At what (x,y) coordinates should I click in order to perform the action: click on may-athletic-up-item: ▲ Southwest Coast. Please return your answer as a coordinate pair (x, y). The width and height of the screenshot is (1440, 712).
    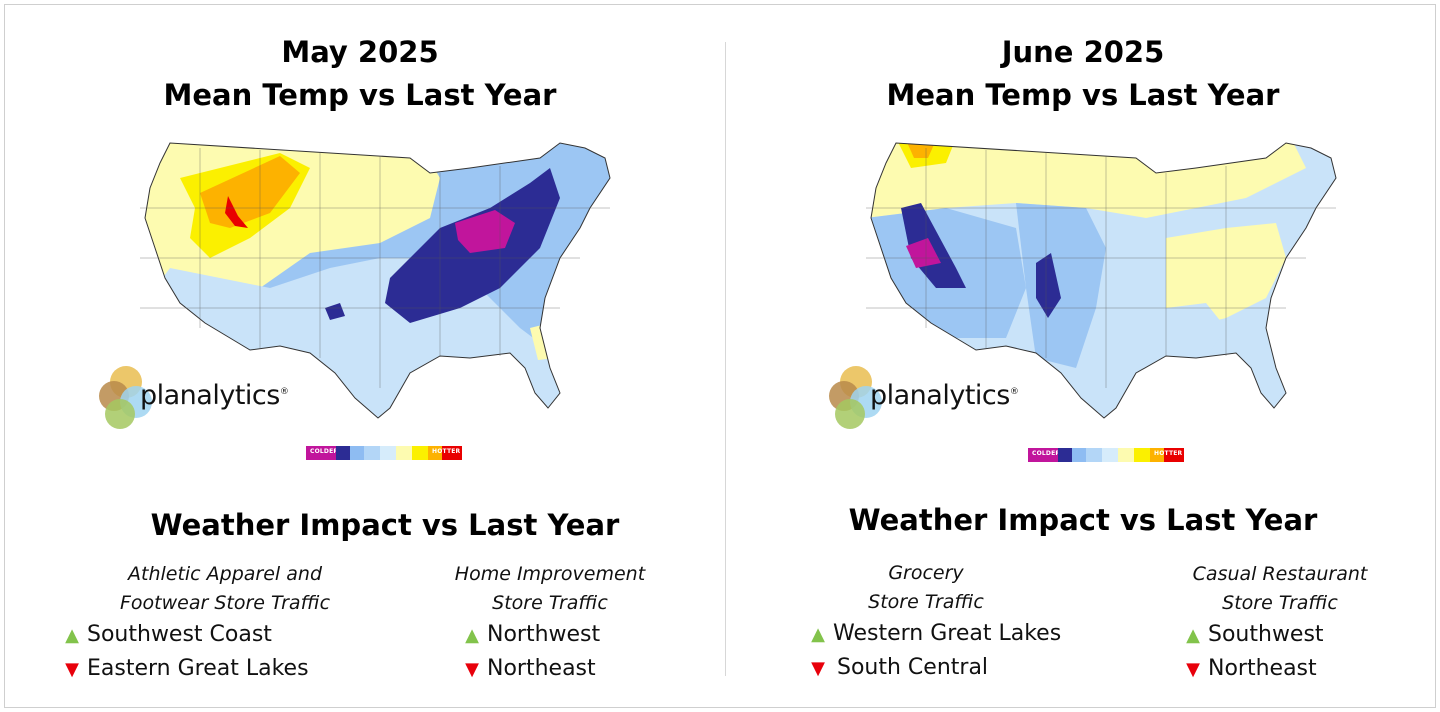
    Looking at the image, I should click on (225, 635).